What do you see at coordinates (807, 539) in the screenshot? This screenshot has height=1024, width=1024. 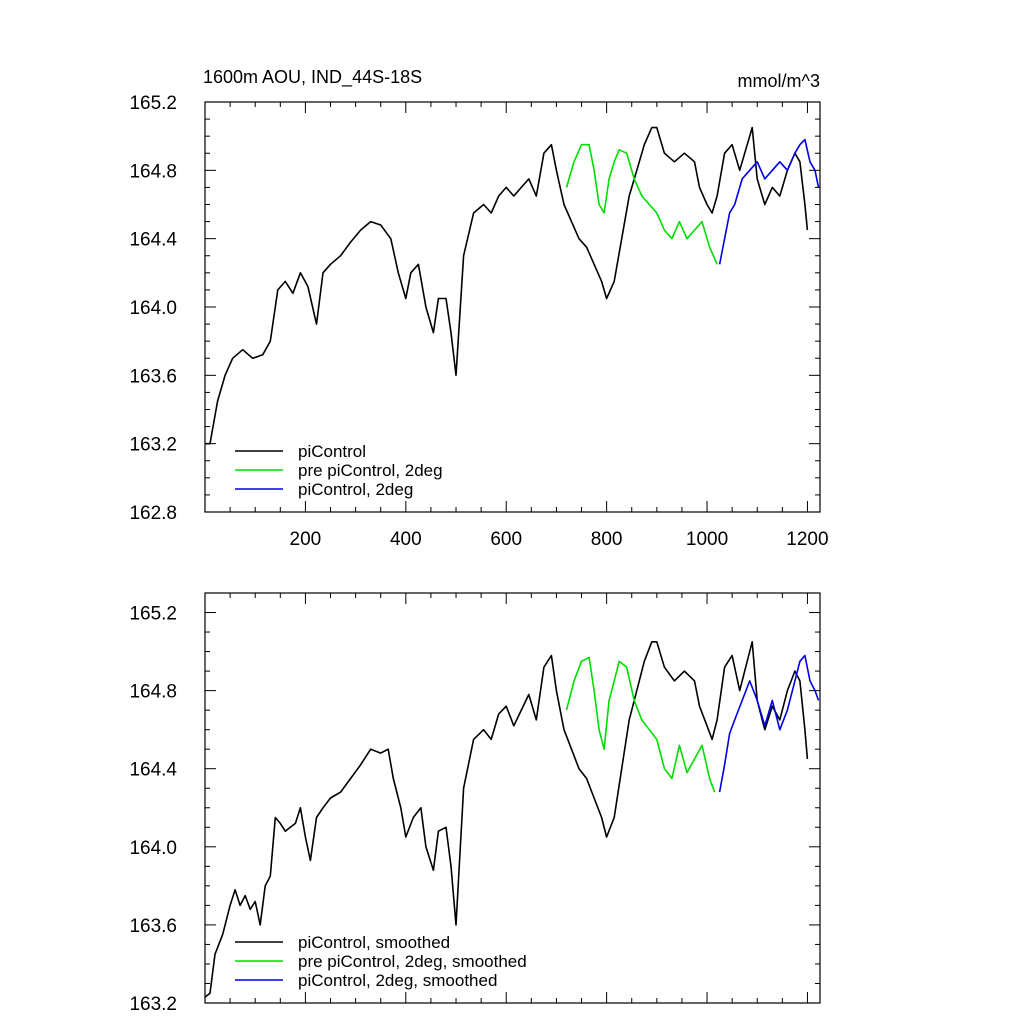 I see `top-x-tick-label: 1200` at bounding box center [807, 539].